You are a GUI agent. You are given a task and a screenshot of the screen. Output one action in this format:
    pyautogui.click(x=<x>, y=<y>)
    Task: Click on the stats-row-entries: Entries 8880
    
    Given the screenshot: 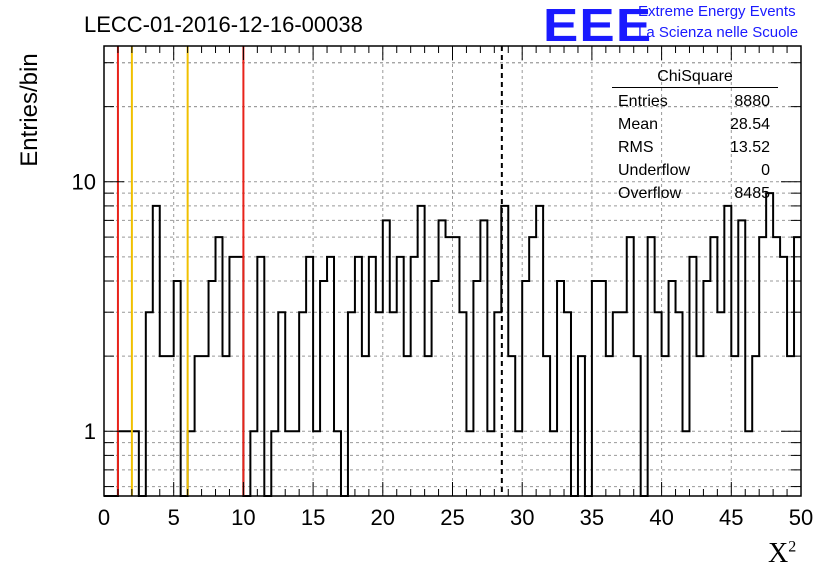 What is the action you would take?
    pyautogui.click(x=695, y=101)
    